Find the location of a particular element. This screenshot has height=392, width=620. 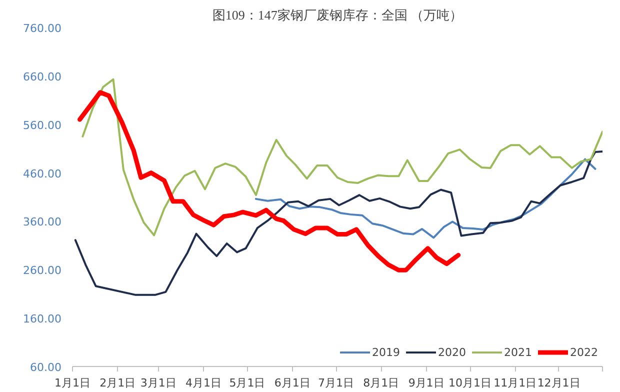

y-tick-label: 60.00 is located at coordinates (46, 367).